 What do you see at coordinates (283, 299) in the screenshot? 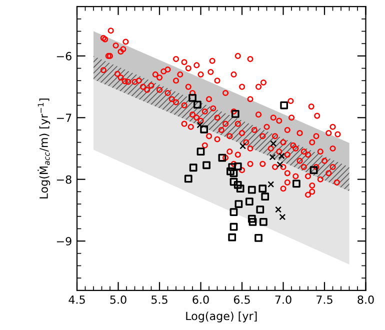
I see `x-tick-label: 7.0` at bounding box center [283, 299].